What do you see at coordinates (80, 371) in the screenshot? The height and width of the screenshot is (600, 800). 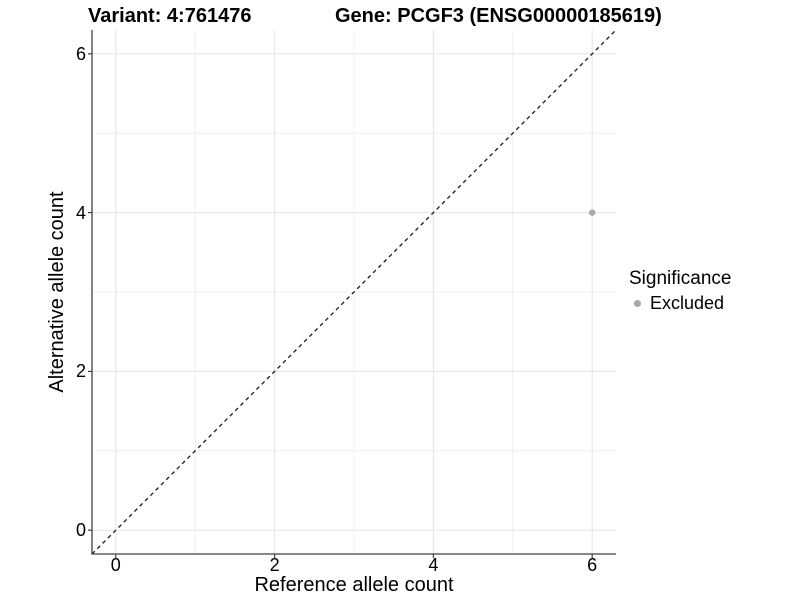 I see `y-tick-label: 2` at bounding box center [80, 371].